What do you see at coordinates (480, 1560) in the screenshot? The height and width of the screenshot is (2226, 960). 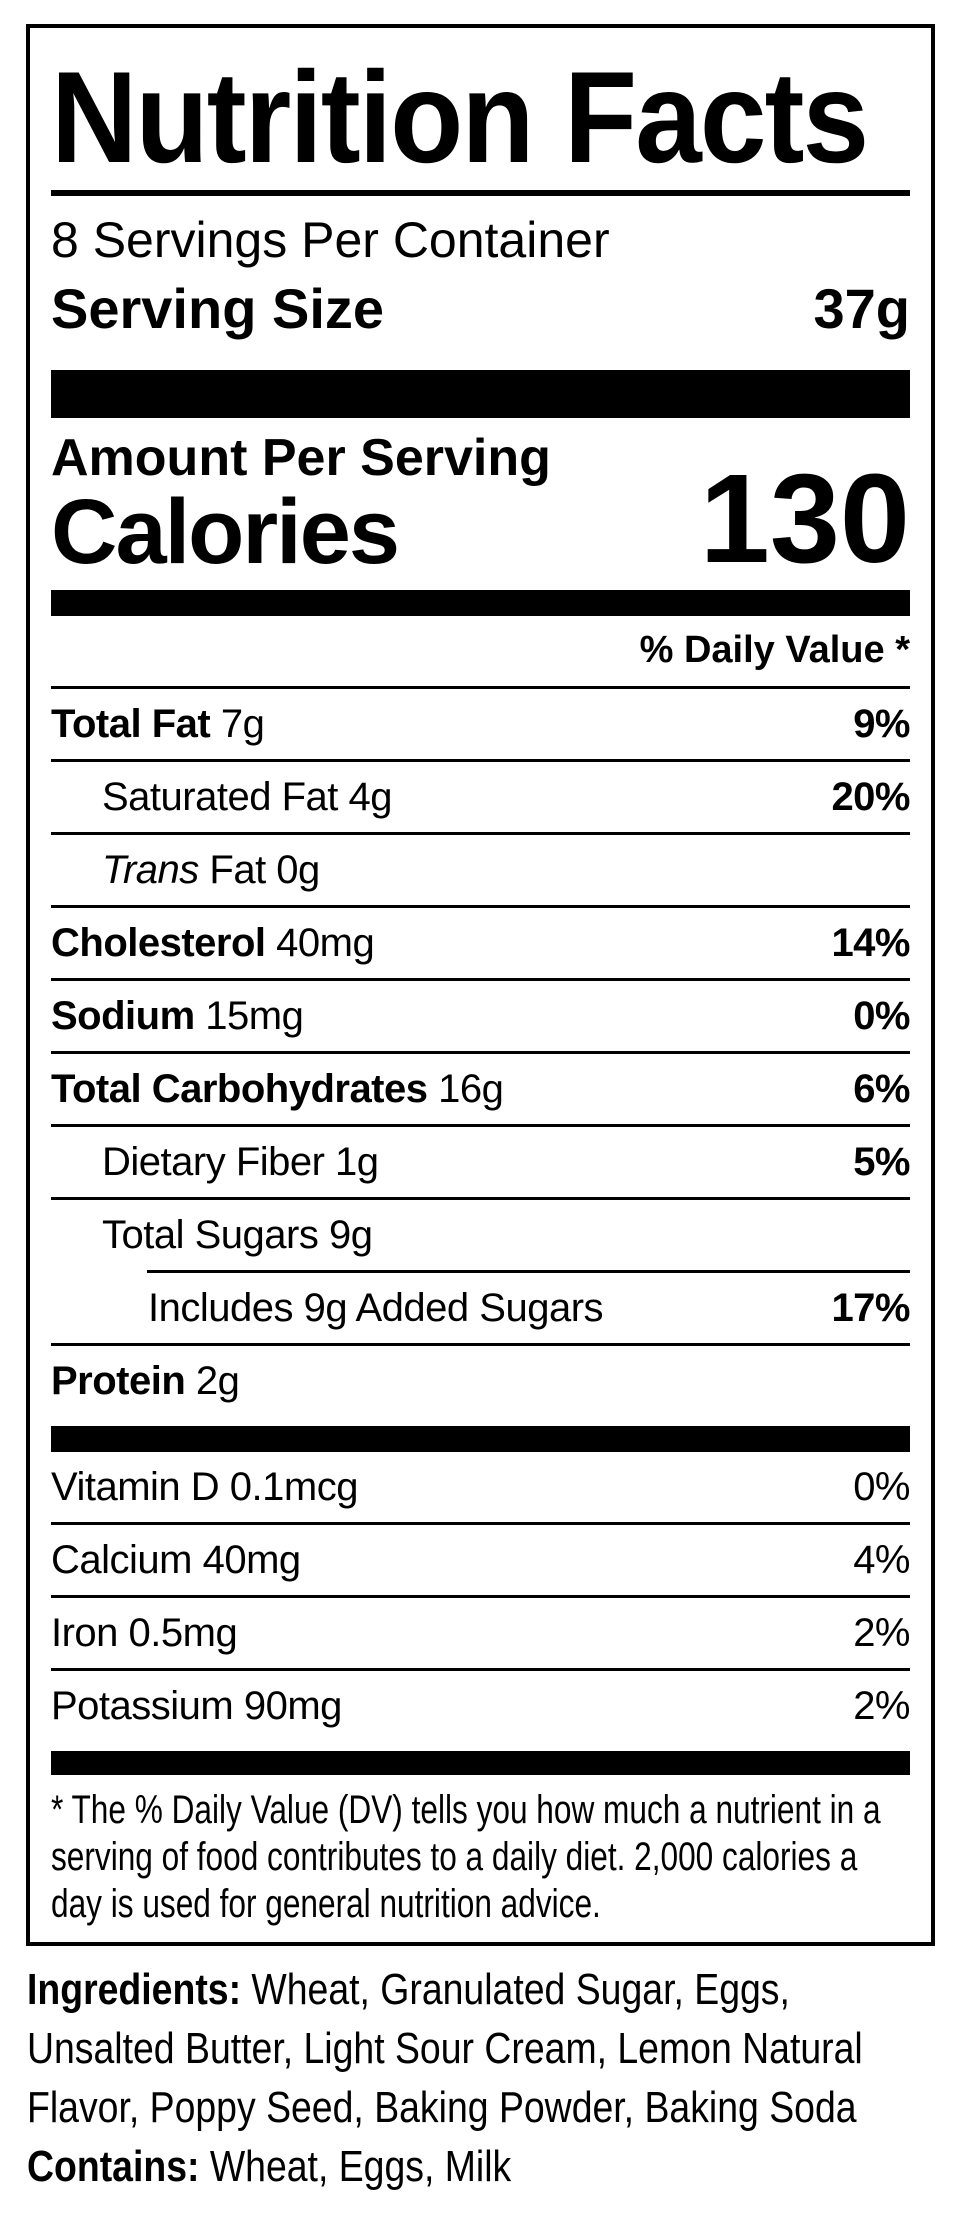 I see `vitamin-row-calcium: Calcium 40mg 4%` at bounding box center [480, 1560].